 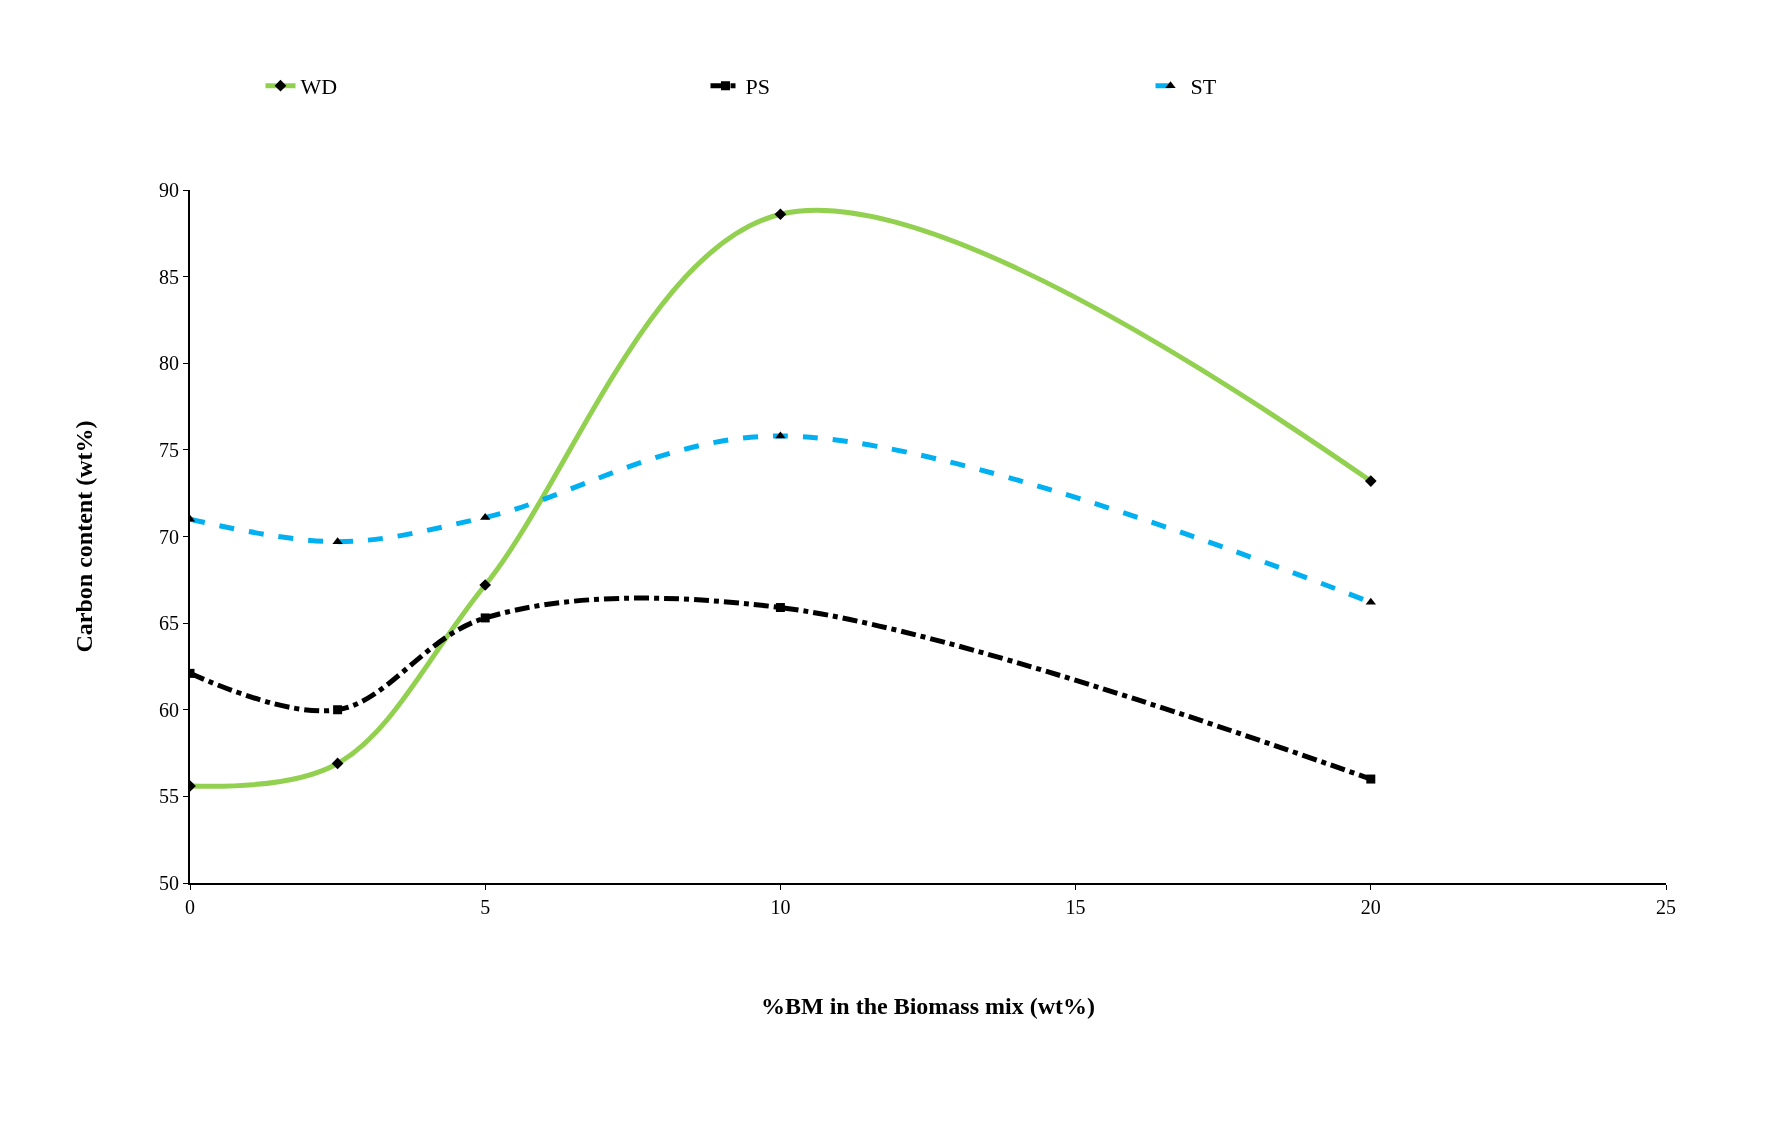 What do you see at coordinates (190, 907) in the screenshot?
I see `x-tick-label: 0` at bounding box center [190, 907].